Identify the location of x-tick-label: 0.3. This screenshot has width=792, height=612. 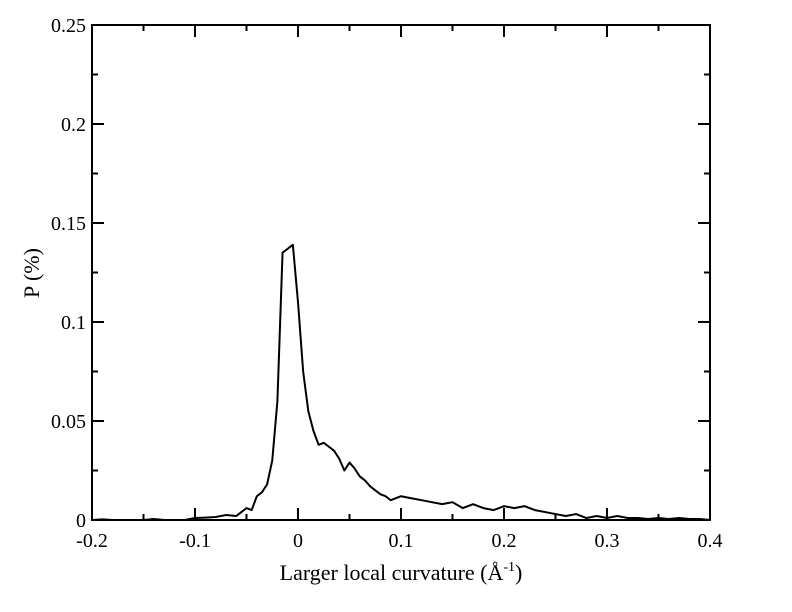
(607, 541).